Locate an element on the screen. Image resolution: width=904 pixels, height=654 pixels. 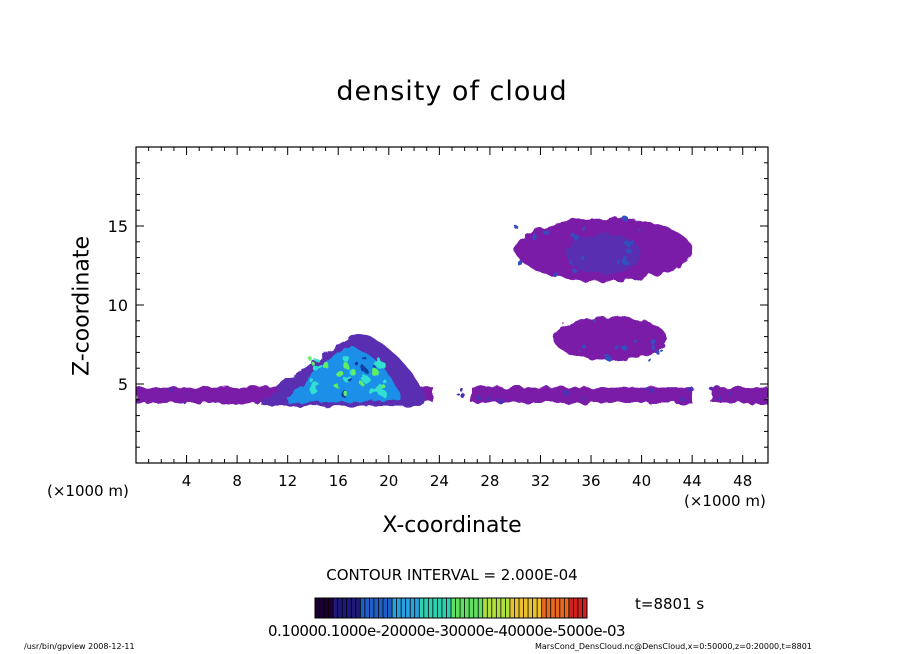
time-label: t=8801 s is located at coordinates (670, 604).